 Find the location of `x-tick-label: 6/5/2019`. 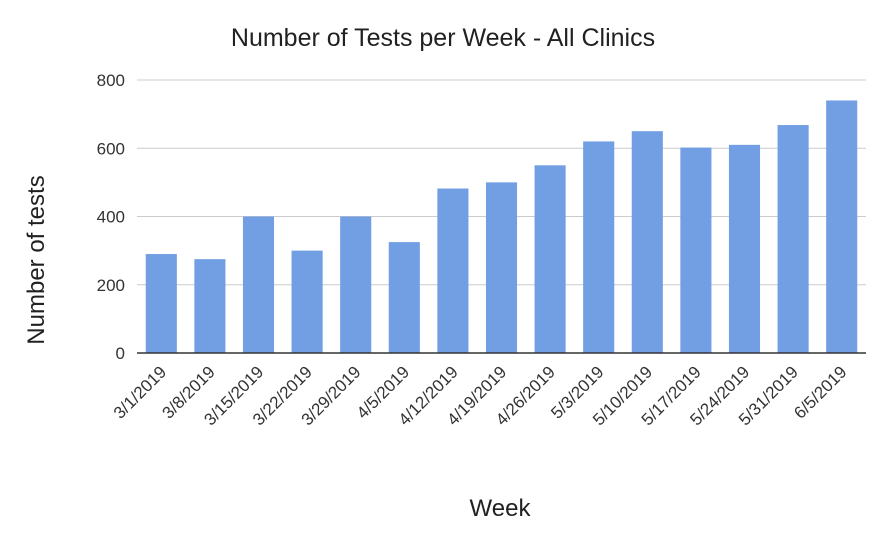

x-tick-label: 6/5/2019 is located at coordinates (820, 392).